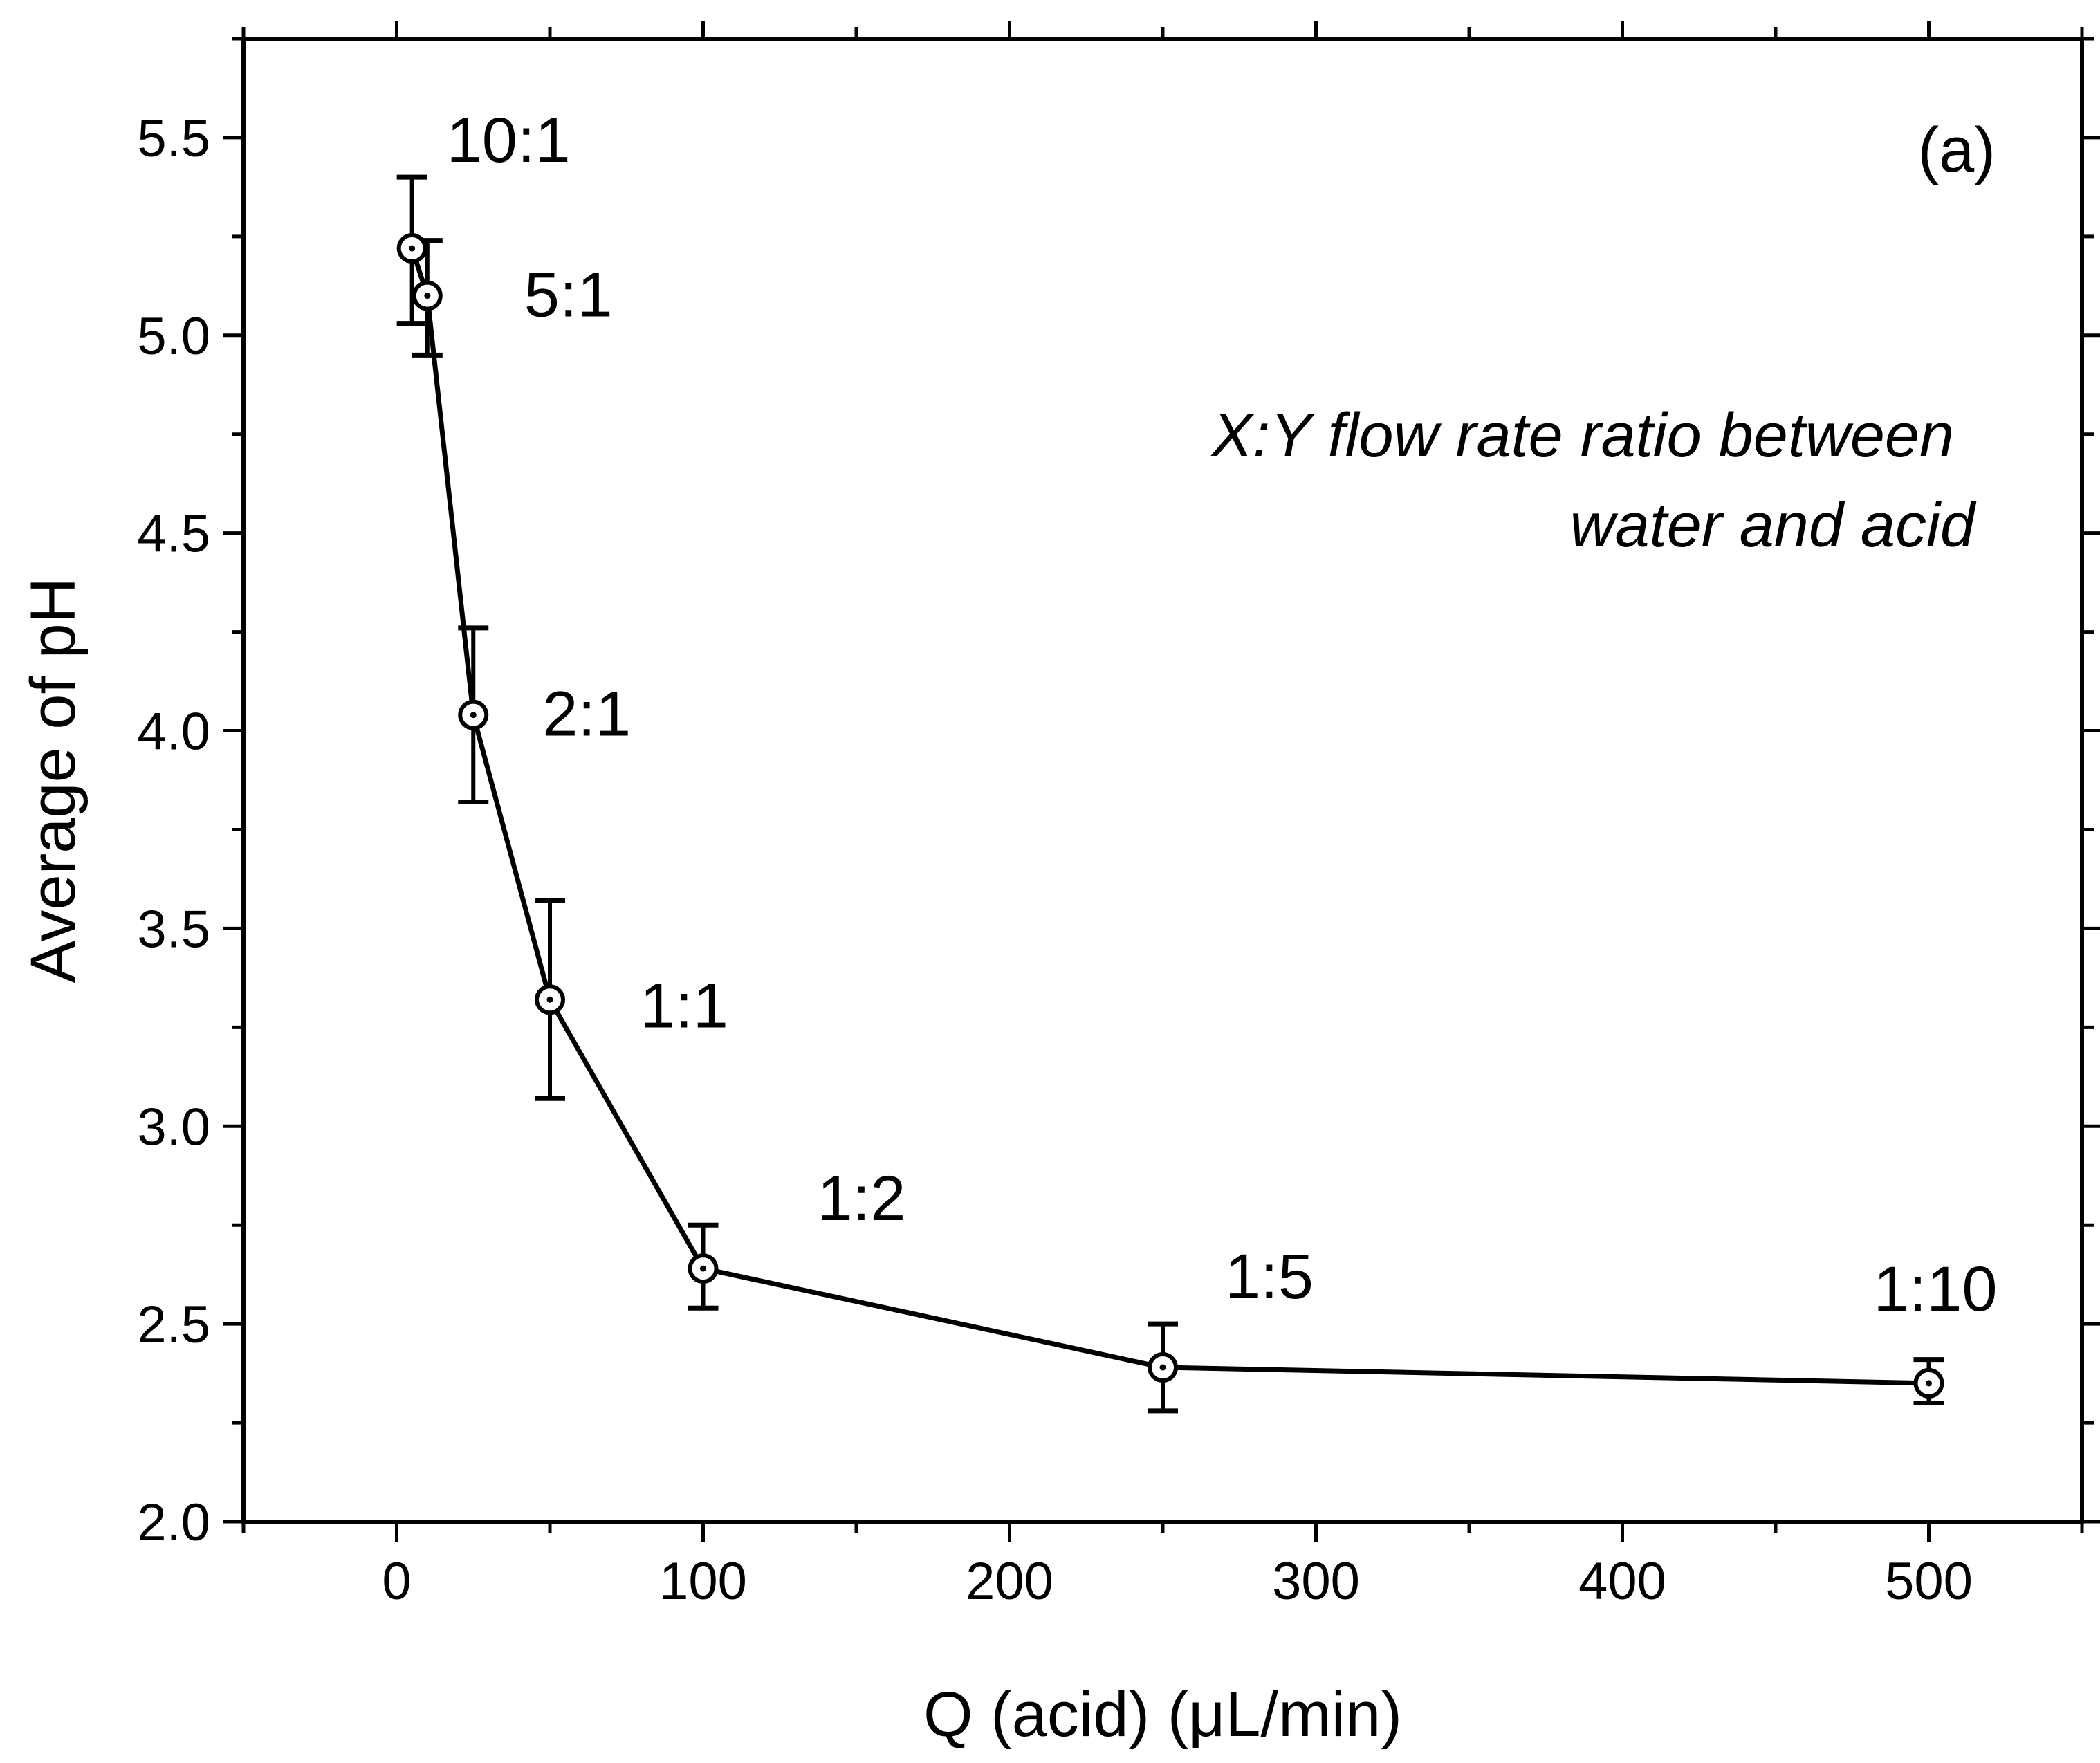 The width and height of the screenshot is (2100, 1763). I want to click on y-tick-label: 5.0, so click(173, 336).